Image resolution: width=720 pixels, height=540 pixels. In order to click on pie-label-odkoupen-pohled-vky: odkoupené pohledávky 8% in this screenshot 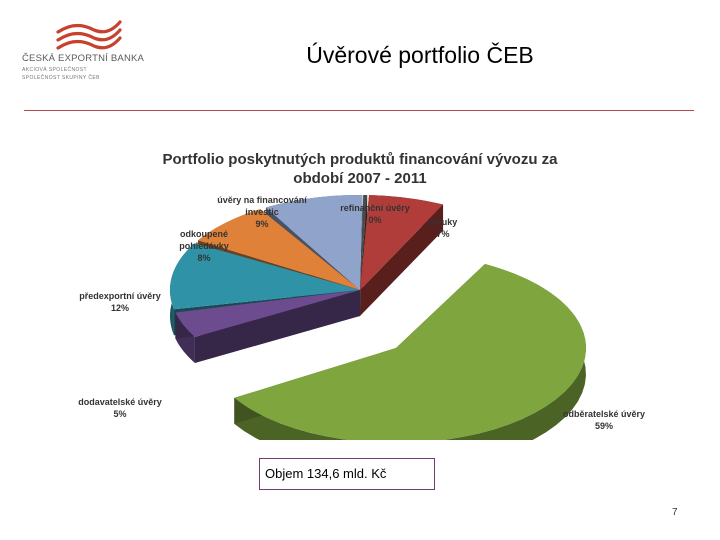, I will do `click(204, 246)`.